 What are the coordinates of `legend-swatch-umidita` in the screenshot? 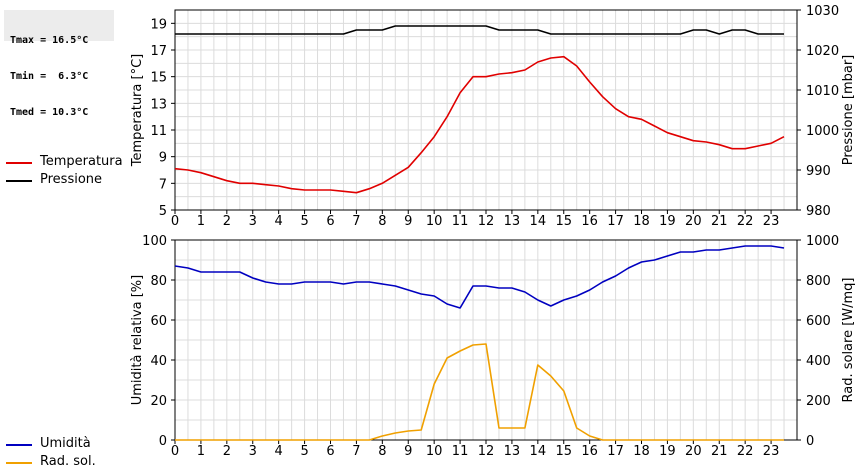 It's located at (19, 445).